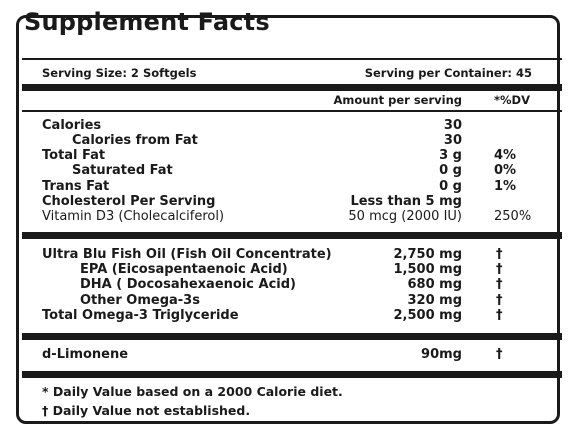 This screenshot has width=580, height=440. What do you see at coordinates (292, 59) in the screenshot?
I see `divider-top` at bounding box center [292, 59].